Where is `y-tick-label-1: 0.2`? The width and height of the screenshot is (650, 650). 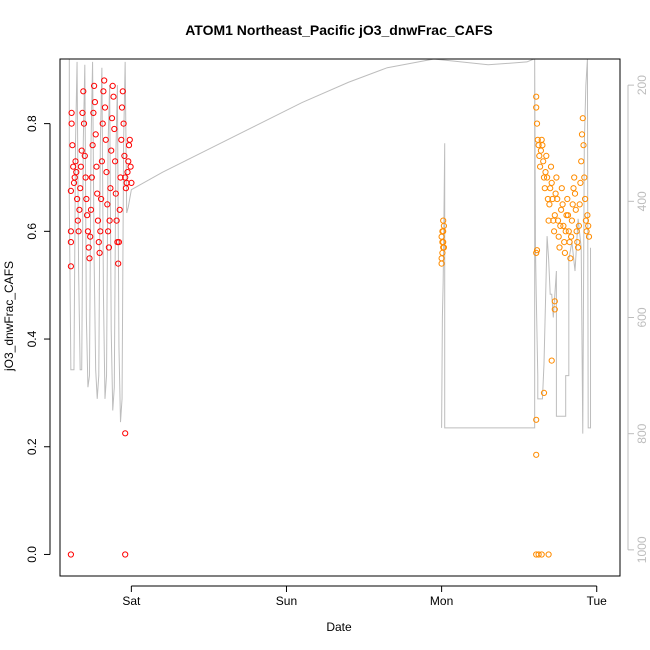 y-tick-label-1: 0.2 is located at coordinates (32, 446).